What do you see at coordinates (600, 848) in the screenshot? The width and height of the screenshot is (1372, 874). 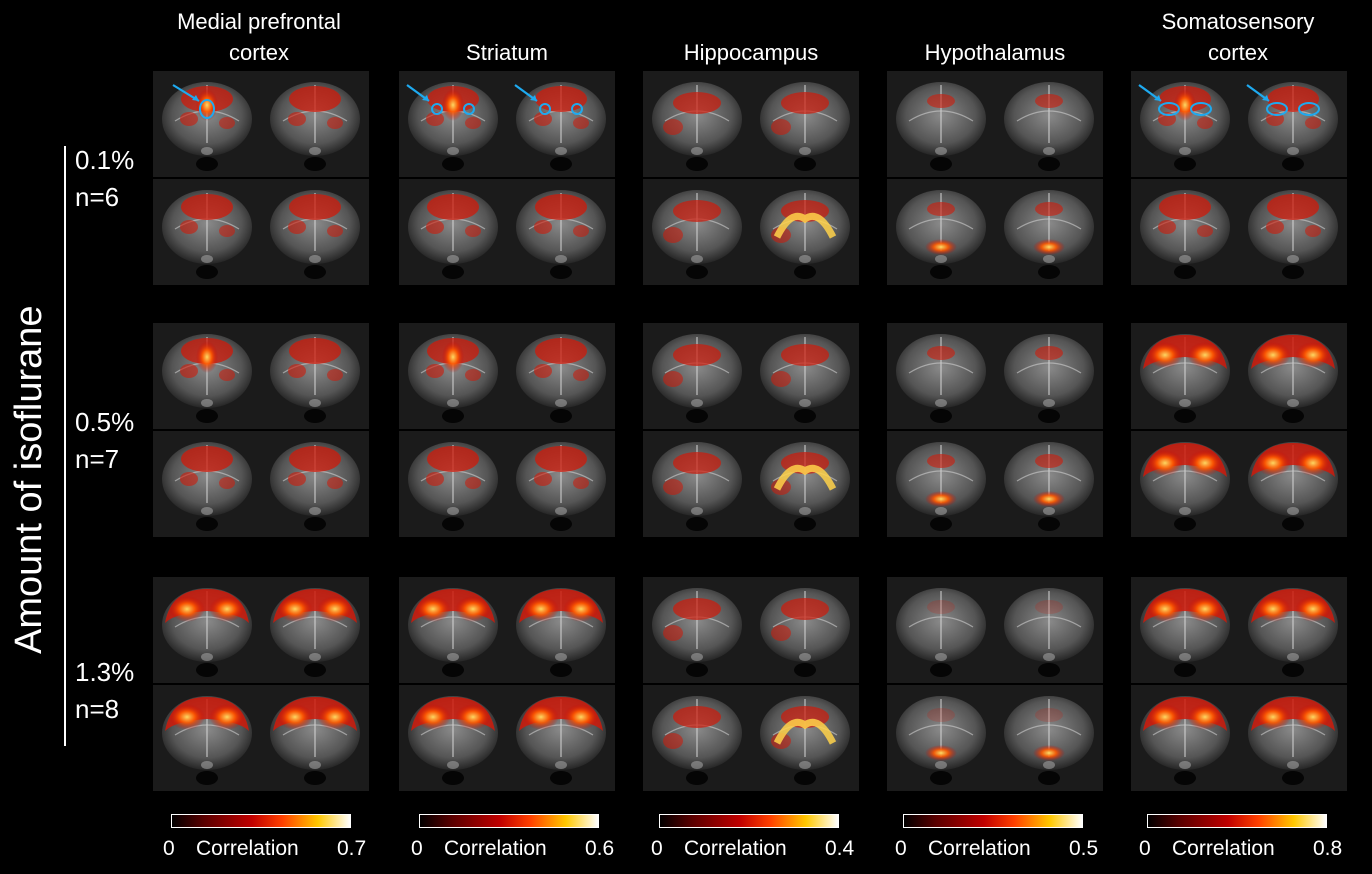 I see `colorbar-max-label: 0.6` at bounding box center [600, 848].